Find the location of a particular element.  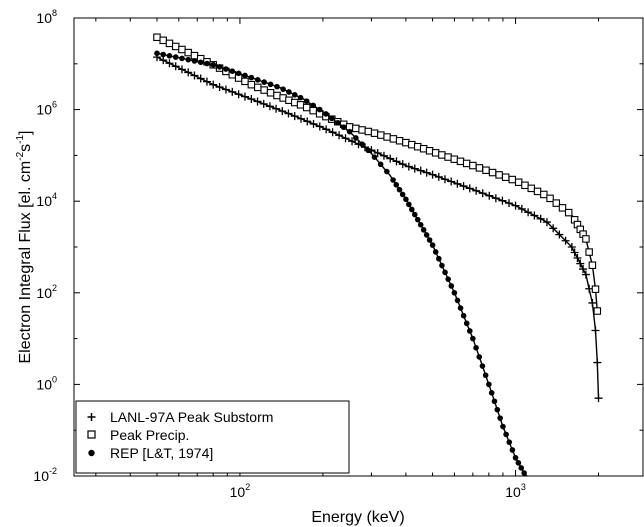

x-tick-label: 10³ is located at coordinates (515, 491).